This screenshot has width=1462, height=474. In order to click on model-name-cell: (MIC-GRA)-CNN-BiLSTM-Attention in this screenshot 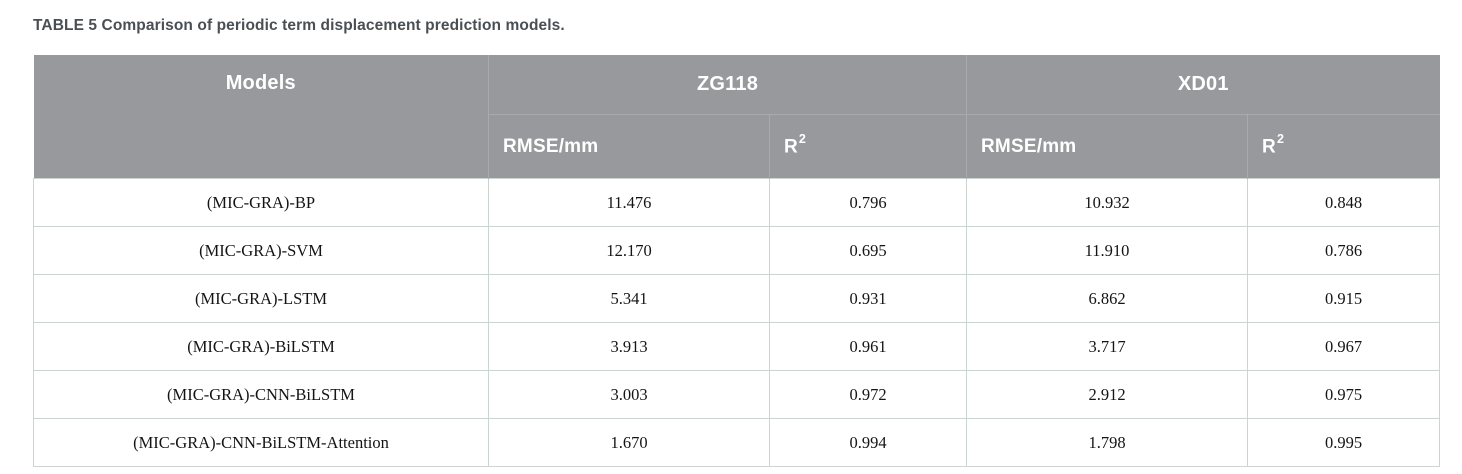, I will do `click(261, 442)`.